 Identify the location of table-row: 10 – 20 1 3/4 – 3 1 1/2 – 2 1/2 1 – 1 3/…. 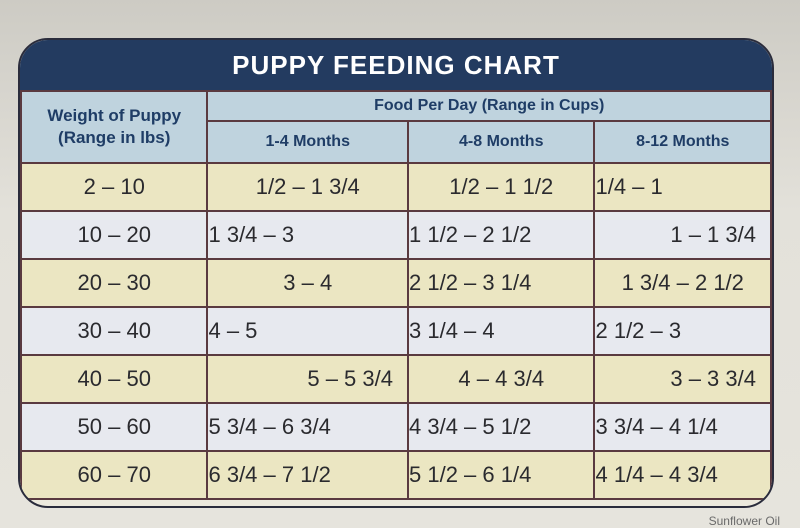
(396, 235).